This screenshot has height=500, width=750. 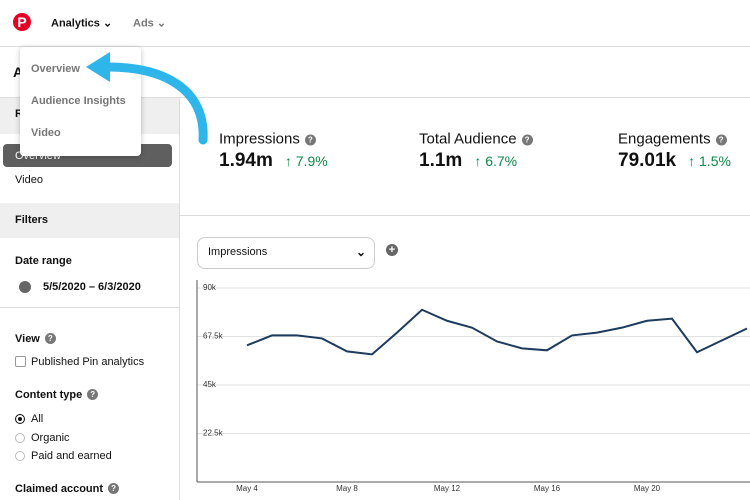 I want to click on arrow-shaft, so click(x=153, y=103).